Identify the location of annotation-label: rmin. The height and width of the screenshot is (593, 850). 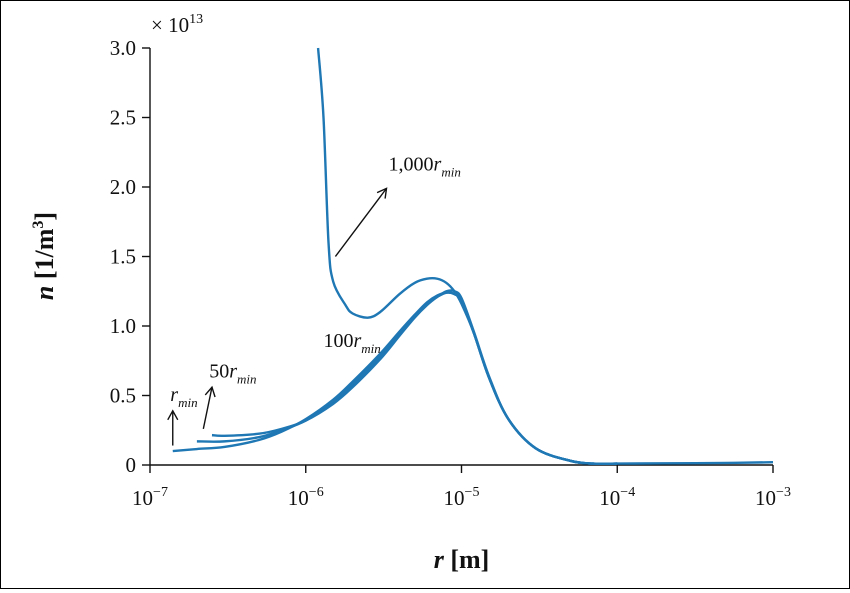
(183, 397).